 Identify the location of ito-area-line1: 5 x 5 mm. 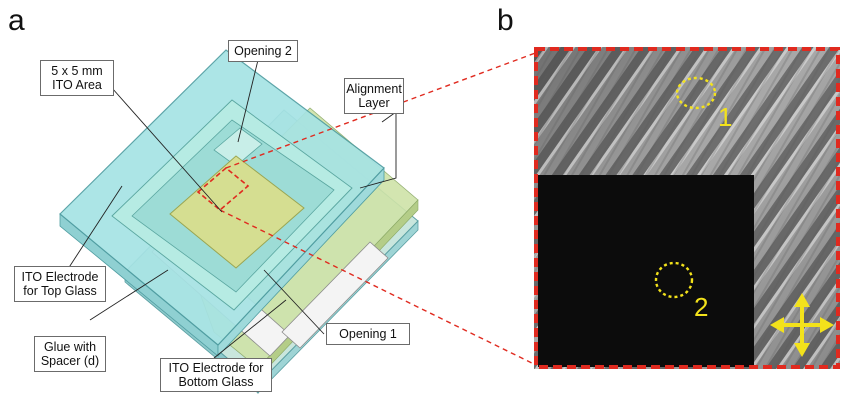
(77, 71).